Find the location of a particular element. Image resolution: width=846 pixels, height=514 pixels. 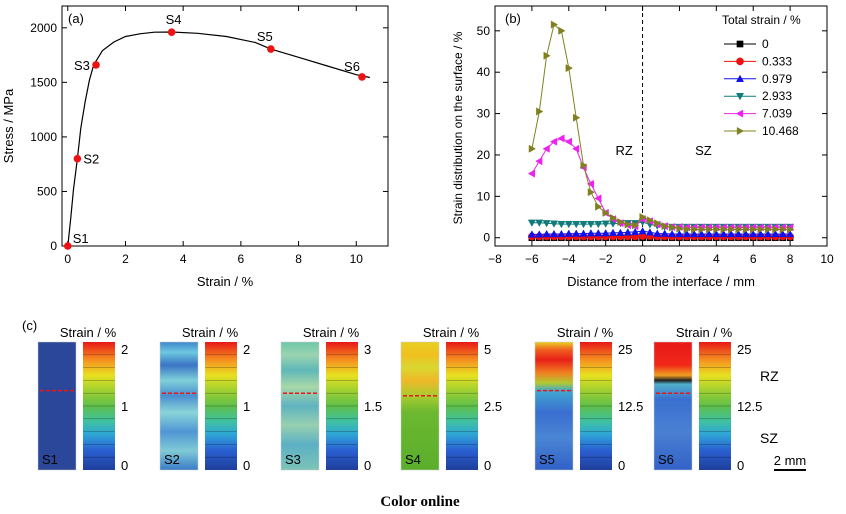

panel-label-b: (b) is located at coordinates (513, 18).